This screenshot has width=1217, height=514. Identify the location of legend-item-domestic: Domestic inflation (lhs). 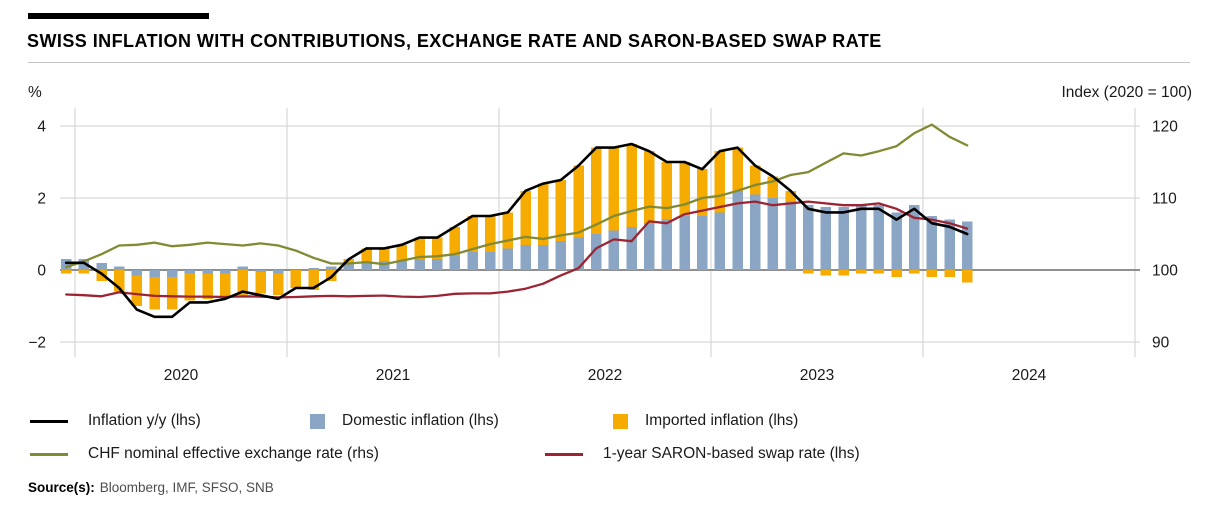
(404, 421).